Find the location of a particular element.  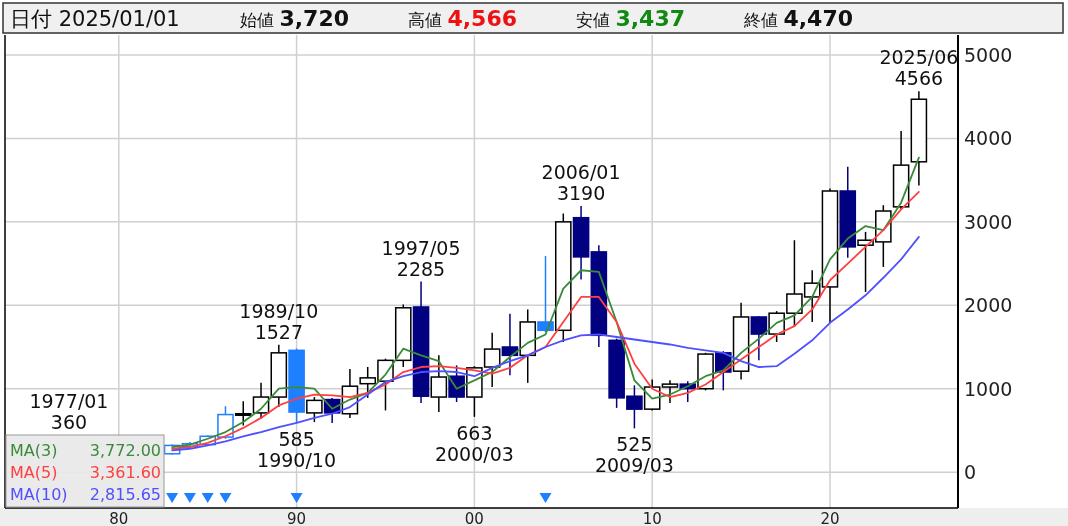

x-tick-label: 20 is located at coordinates (830, 518).